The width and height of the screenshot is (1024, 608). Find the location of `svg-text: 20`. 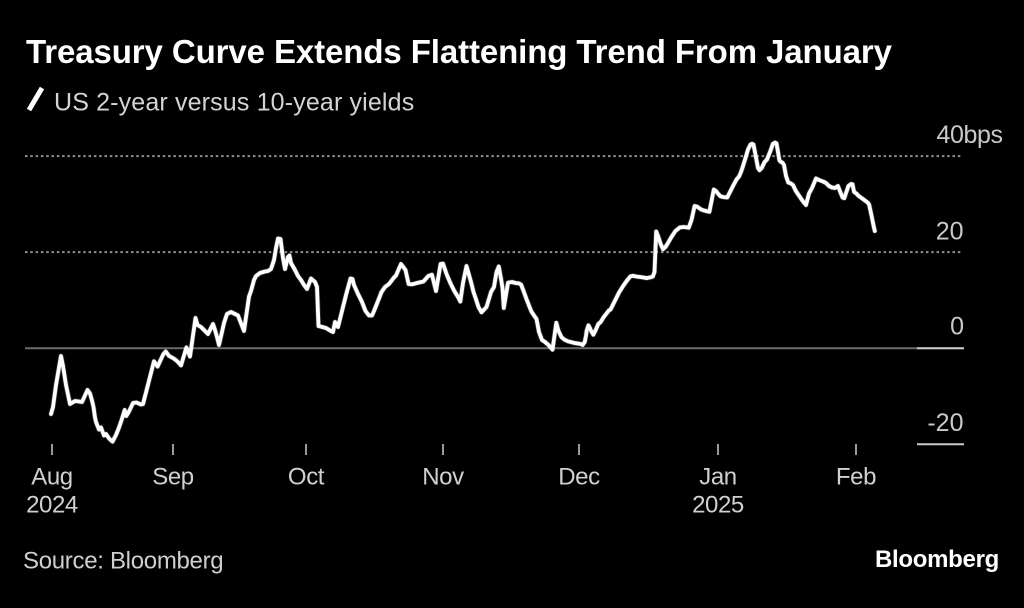

svg-text: 20 is located at coordinates (950, 232).